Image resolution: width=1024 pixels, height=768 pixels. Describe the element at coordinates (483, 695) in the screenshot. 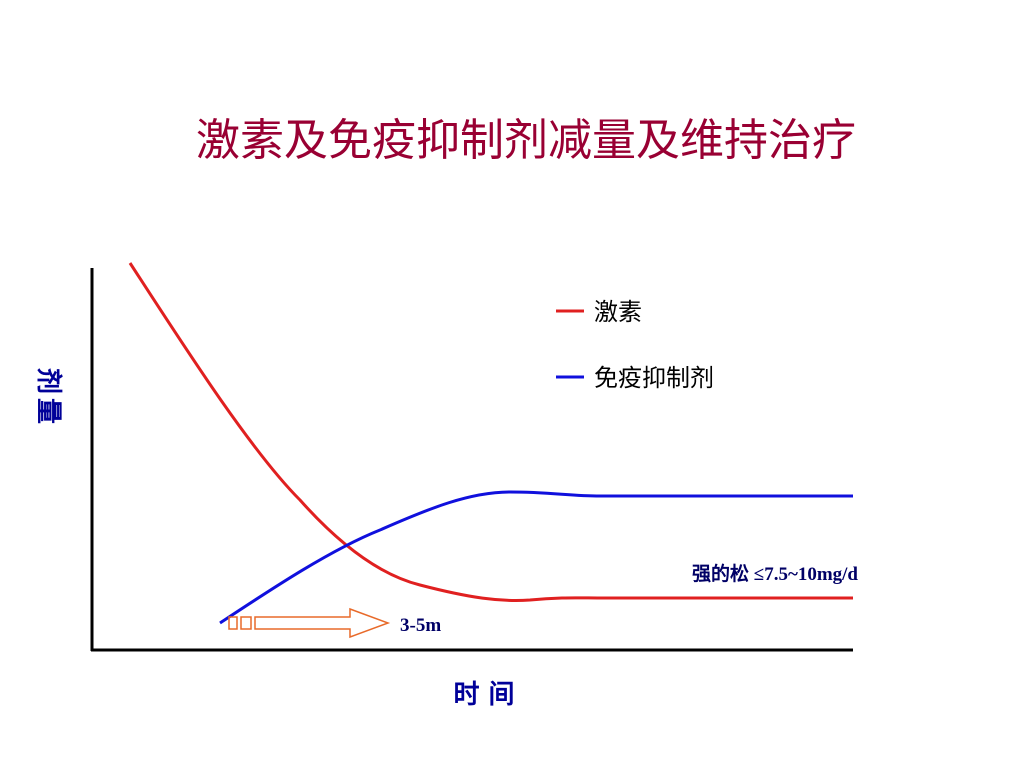

I see `x-axis-label: 时 间` at that location.